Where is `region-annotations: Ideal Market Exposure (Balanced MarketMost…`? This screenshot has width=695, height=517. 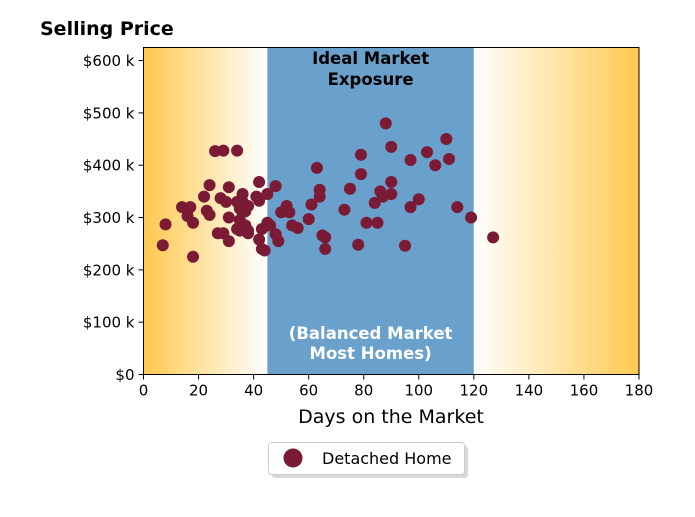
region-annotations: Ideal Market Exposure (Balanced MarketMost… is located at coordinates (371, 206).